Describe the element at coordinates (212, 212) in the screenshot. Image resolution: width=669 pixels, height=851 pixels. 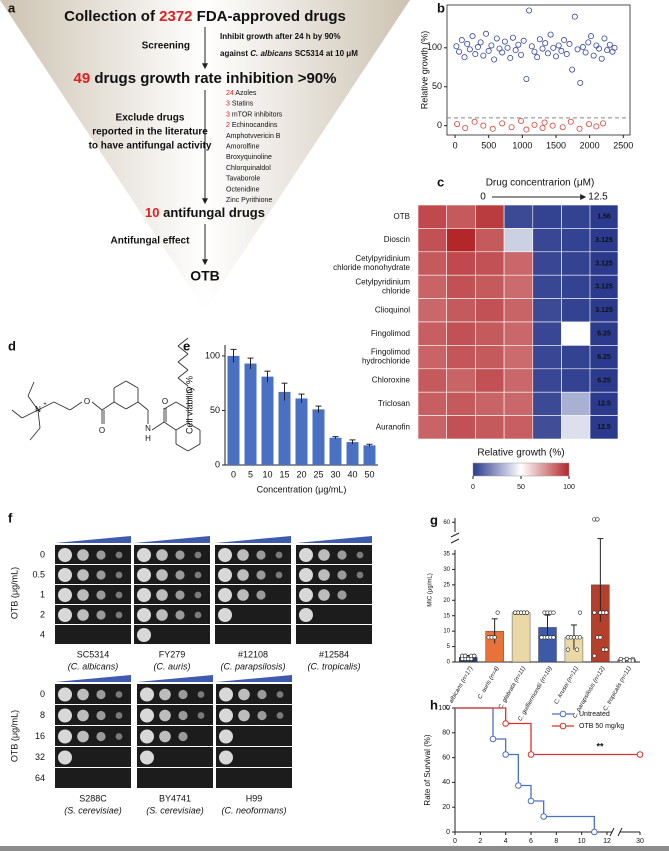
I see `antifungal-text-part: antifungal drugs` at that location.